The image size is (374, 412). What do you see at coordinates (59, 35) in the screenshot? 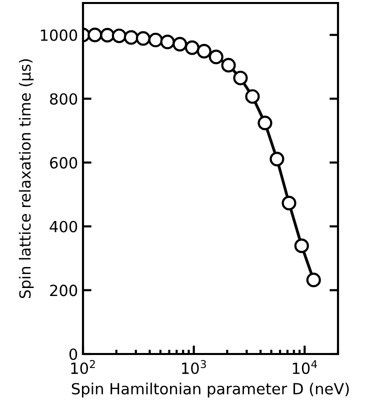
I see `y-tick-label: 1000` at bounding box center [59, 35].